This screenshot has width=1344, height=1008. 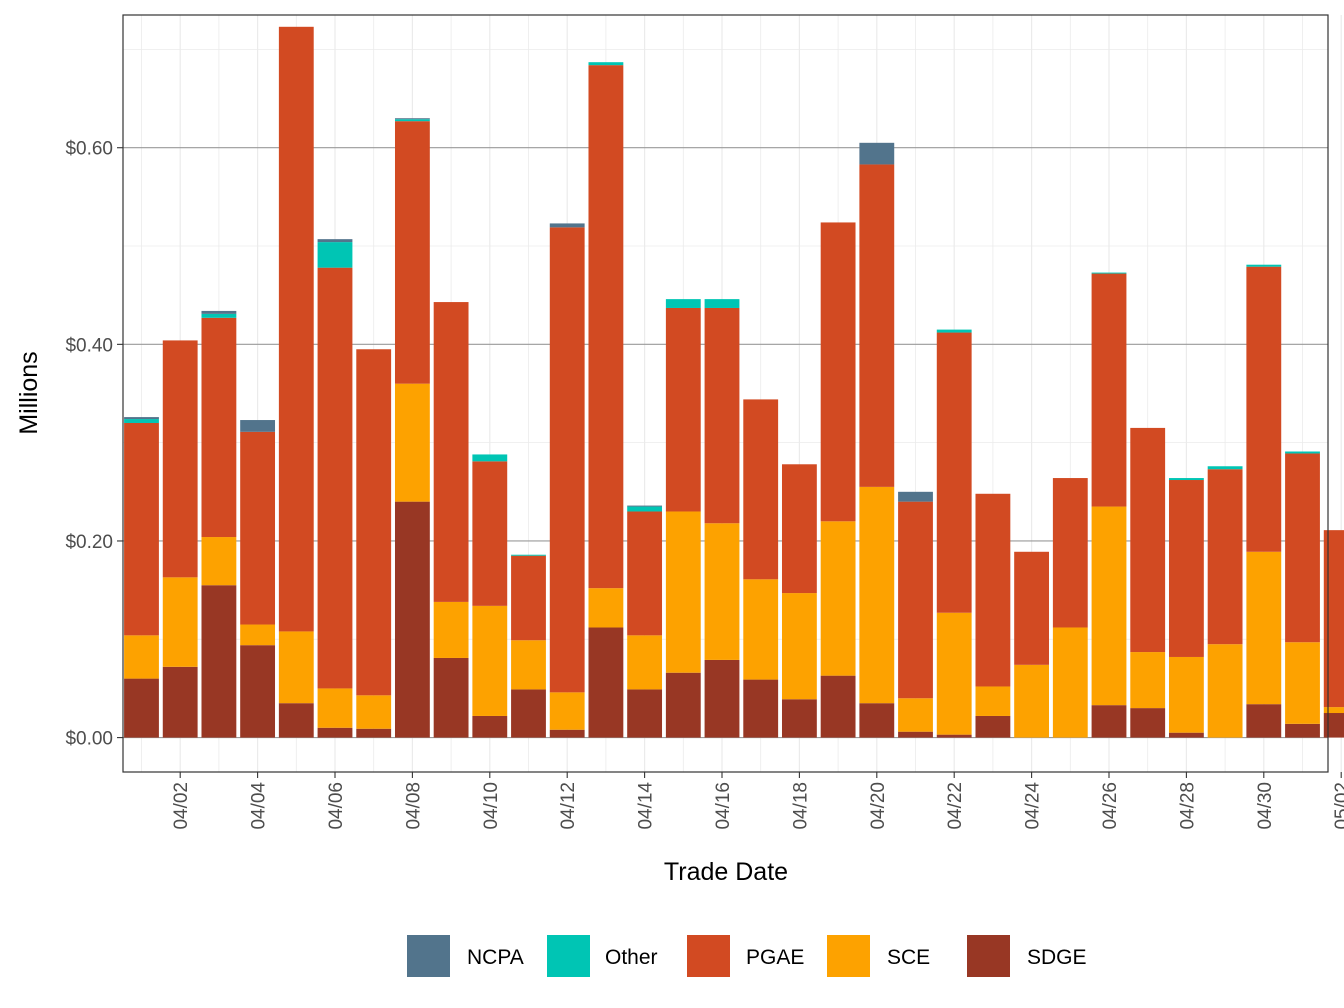 What do you see at coordinates (413, 806) in the screenshot?
I see `x-tick-label: 04/08` at bounding box center [413, 806].